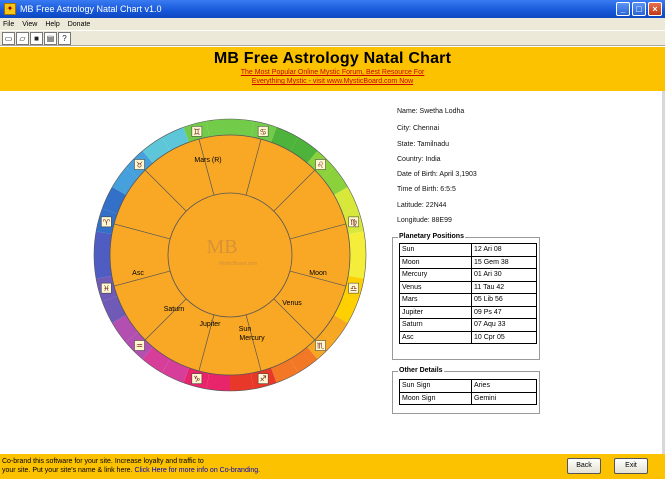 The height and width of the screenshot is (479, 665). I want to click on other-table: Sun Sign Aries Moon Sign Gemini, so click(468, 392).